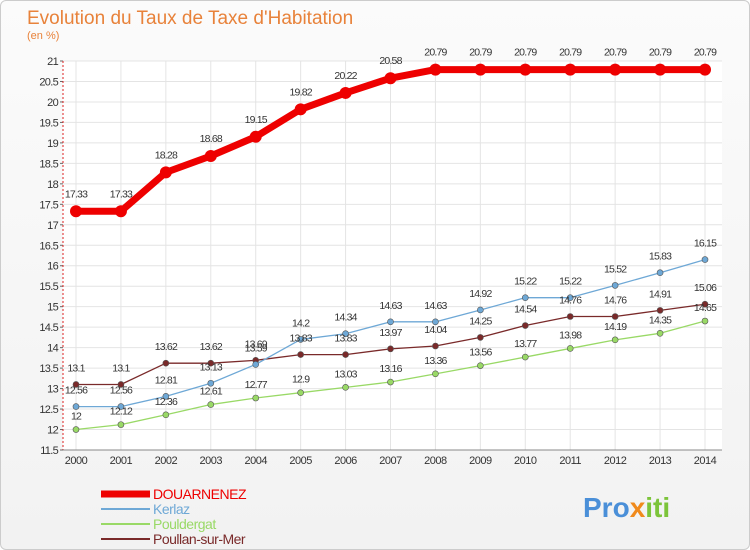  What do you see at coordinates (52, 62) in the screenshot?
I see `y-tick-label: 21` at bounding box center [52, 62].